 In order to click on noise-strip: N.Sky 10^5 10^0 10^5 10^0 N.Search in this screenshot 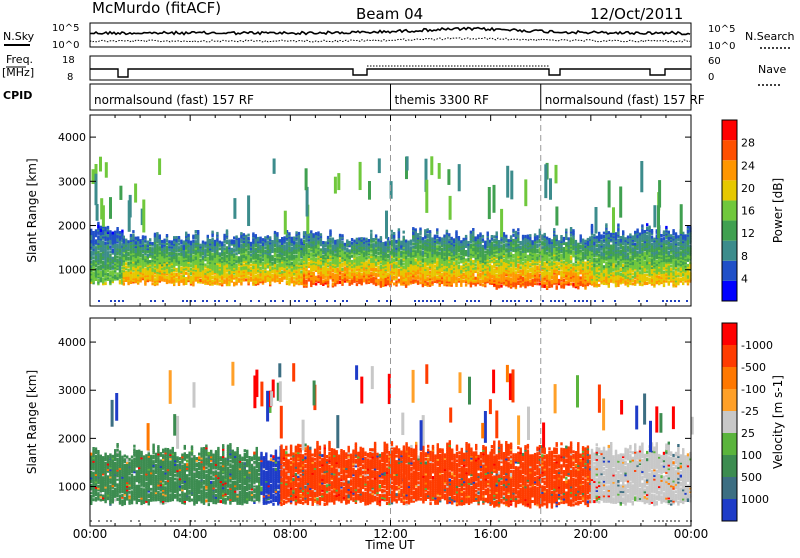, I will do `click(399, 37)`.